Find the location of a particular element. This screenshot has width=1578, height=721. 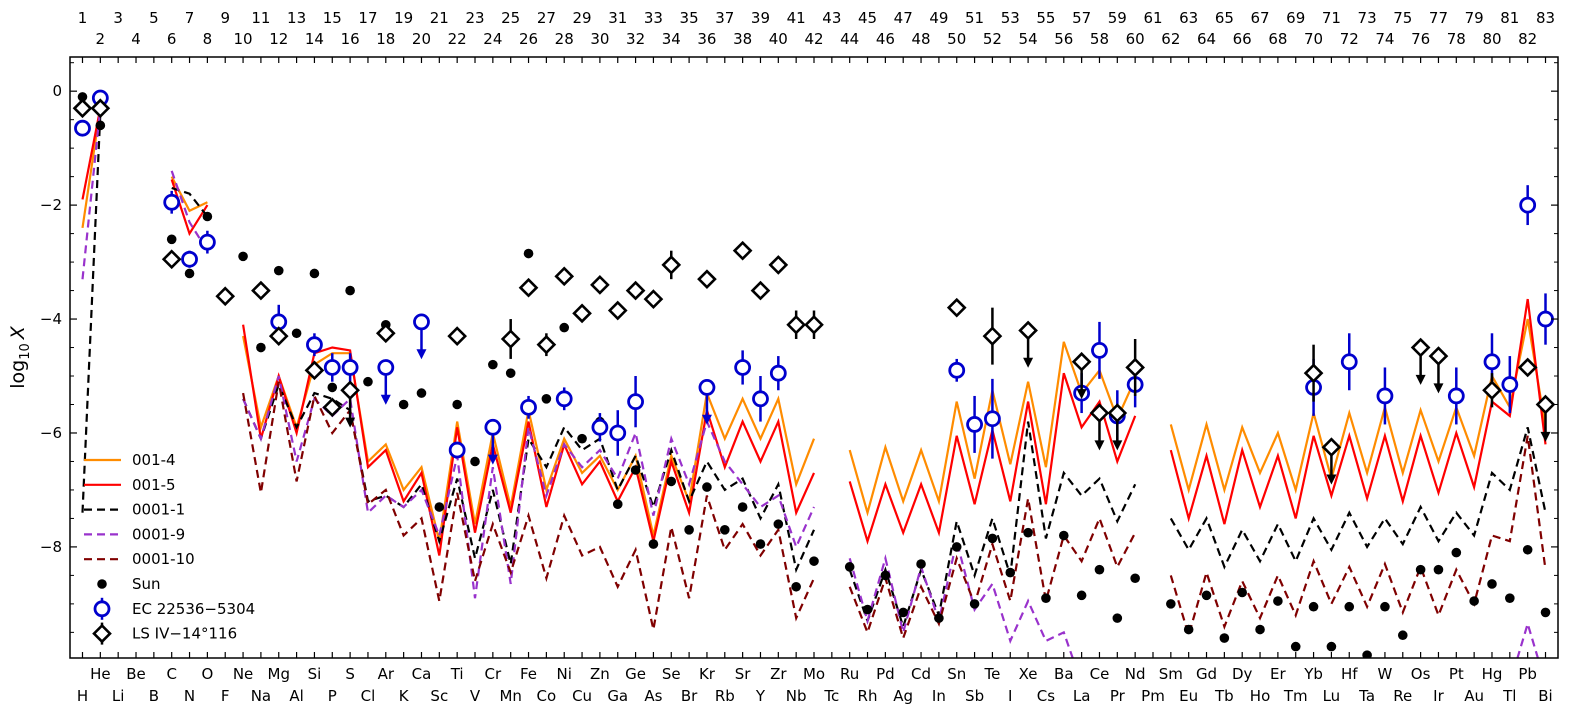

top-label-15: 15 is located at coordinates (332, 18).